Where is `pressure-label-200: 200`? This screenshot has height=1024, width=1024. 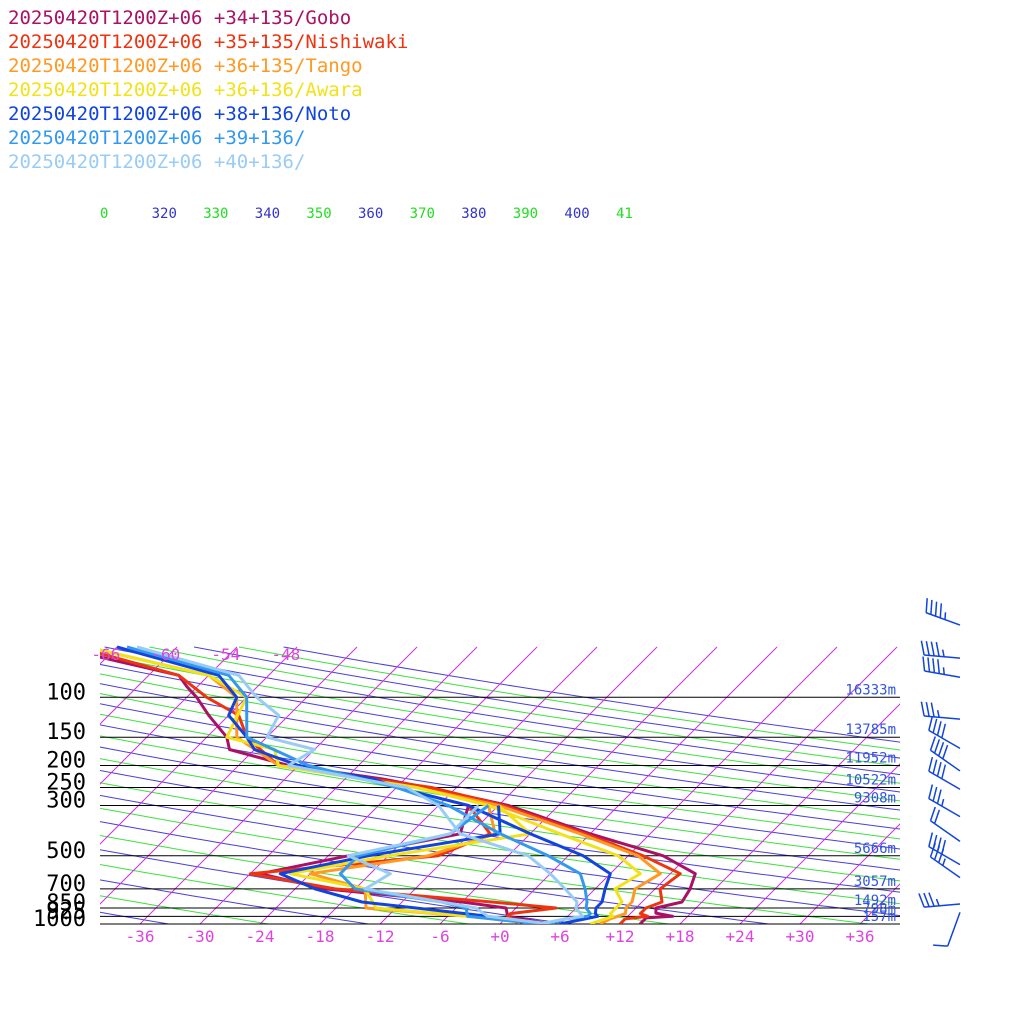
pressure-label-200: 200 is located at coordinates (66, 761).